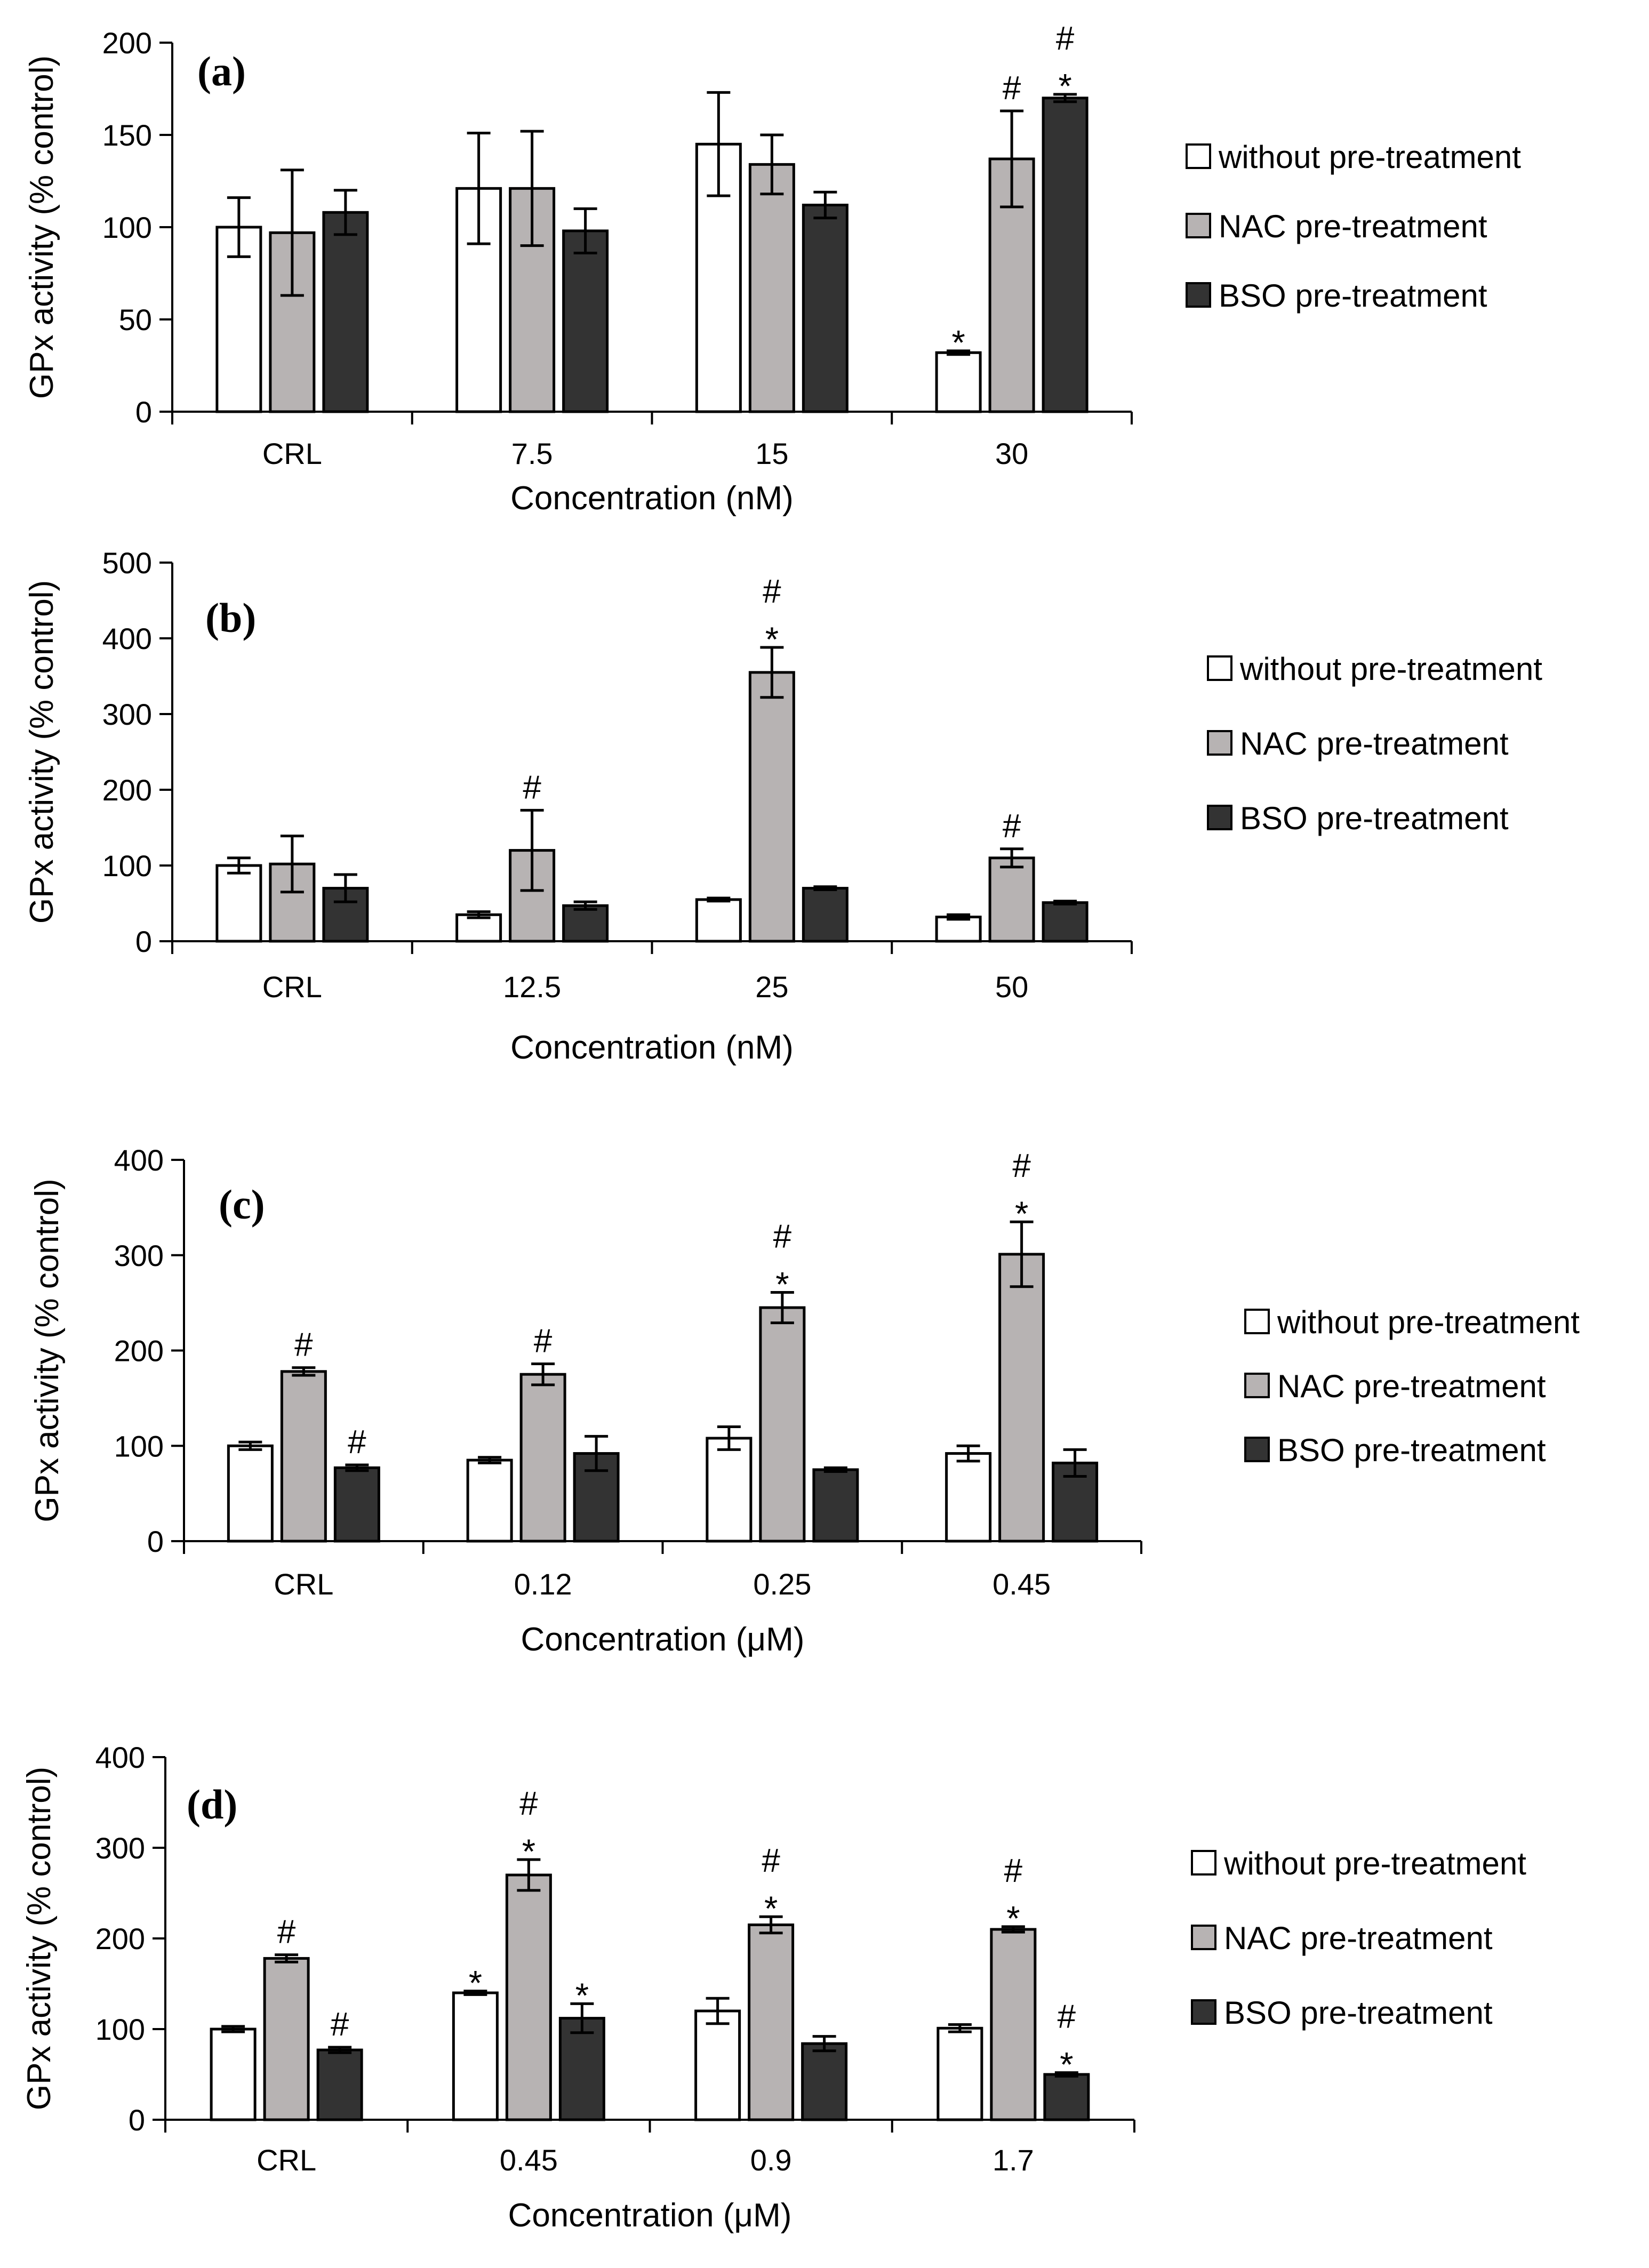  I want to click on y-tick-label: 300, so click(127, 714).